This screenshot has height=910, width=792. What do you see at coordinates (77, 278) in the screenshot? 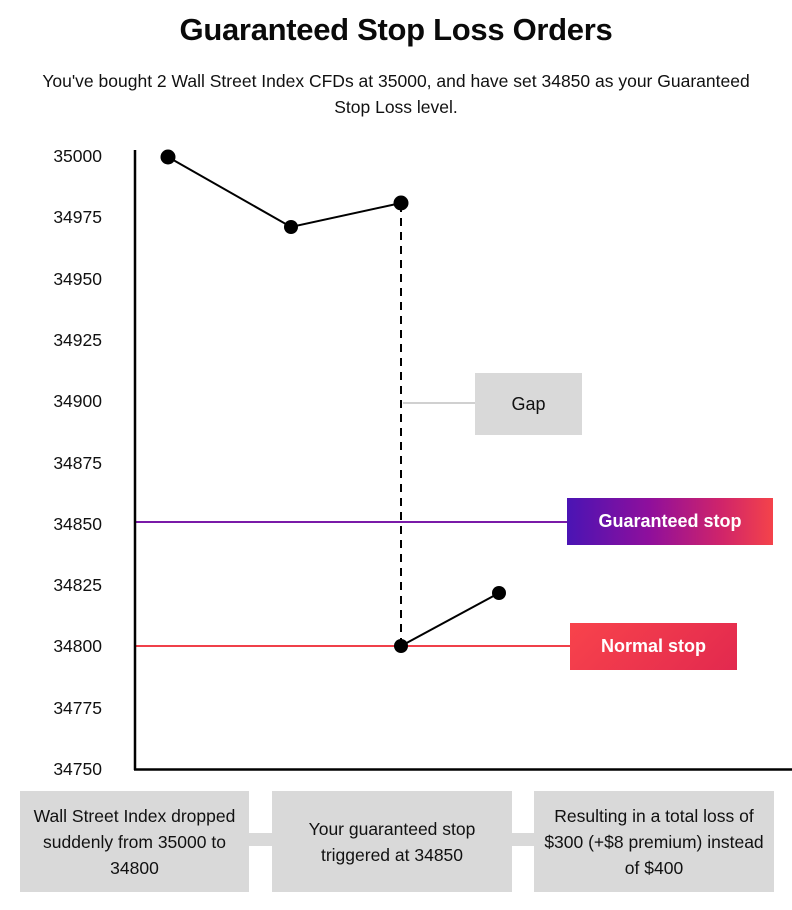
I see `y-tick-label: 34950` at bounding box center [77, 278].